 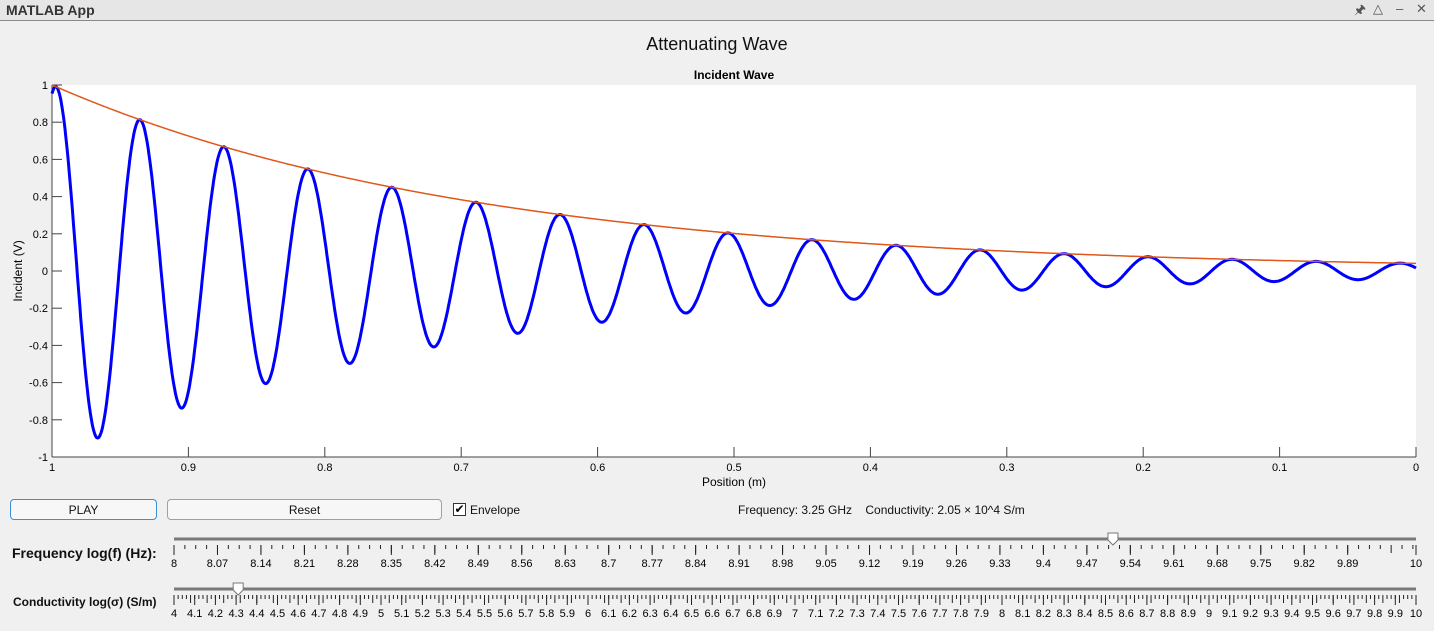 What do you see at coordinates (304, 509) in the screenshot?
I see `reset-button: Reset` at bounding box center [304, 509].